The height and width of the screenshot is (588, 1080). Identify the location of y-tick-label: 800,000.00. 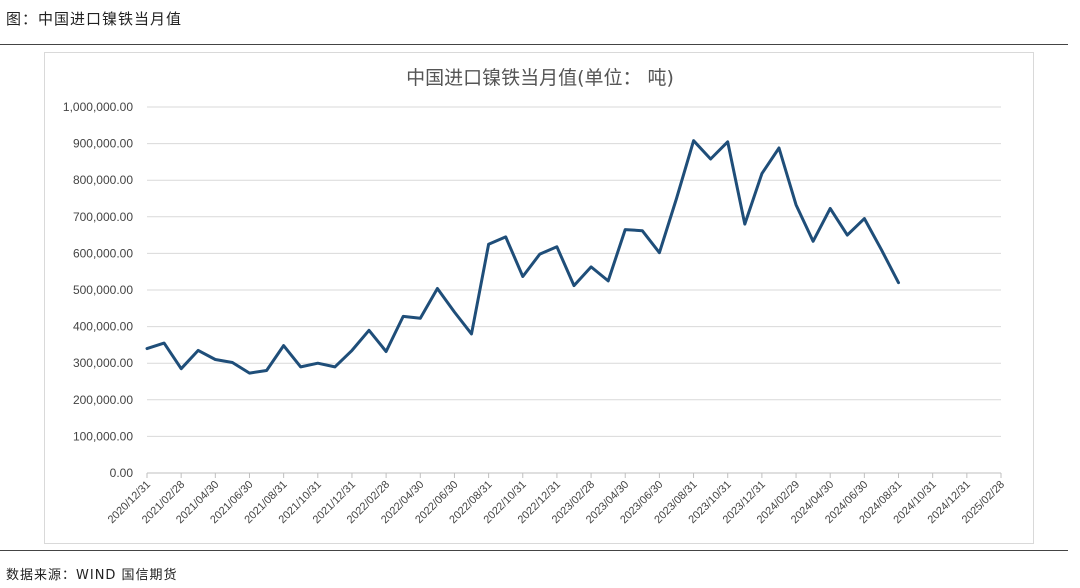
(103, 180).